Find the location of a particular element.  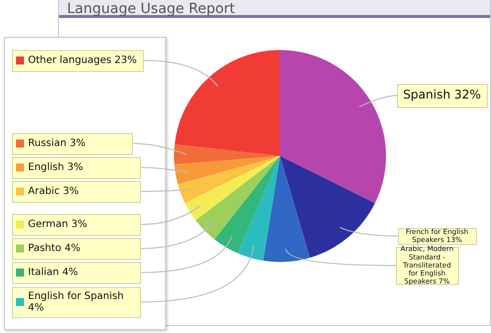

legend-label: Other languages 23% is located at coordinates (82, 60).